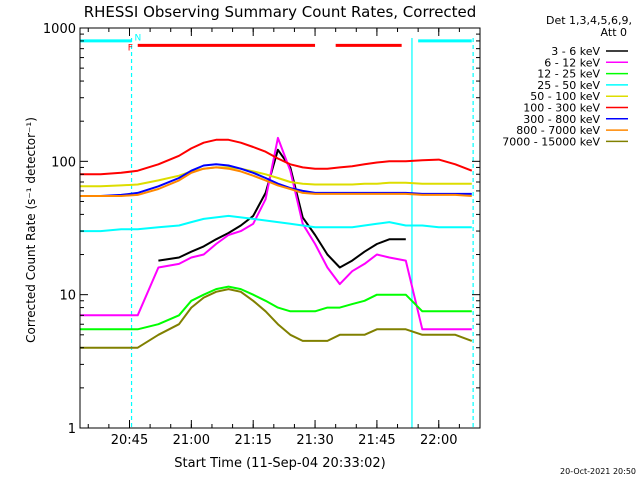 This screenshot has height=480, width=640. I want to click on legend-label-8: 7000 - 15000 keV, so click(551, 141).